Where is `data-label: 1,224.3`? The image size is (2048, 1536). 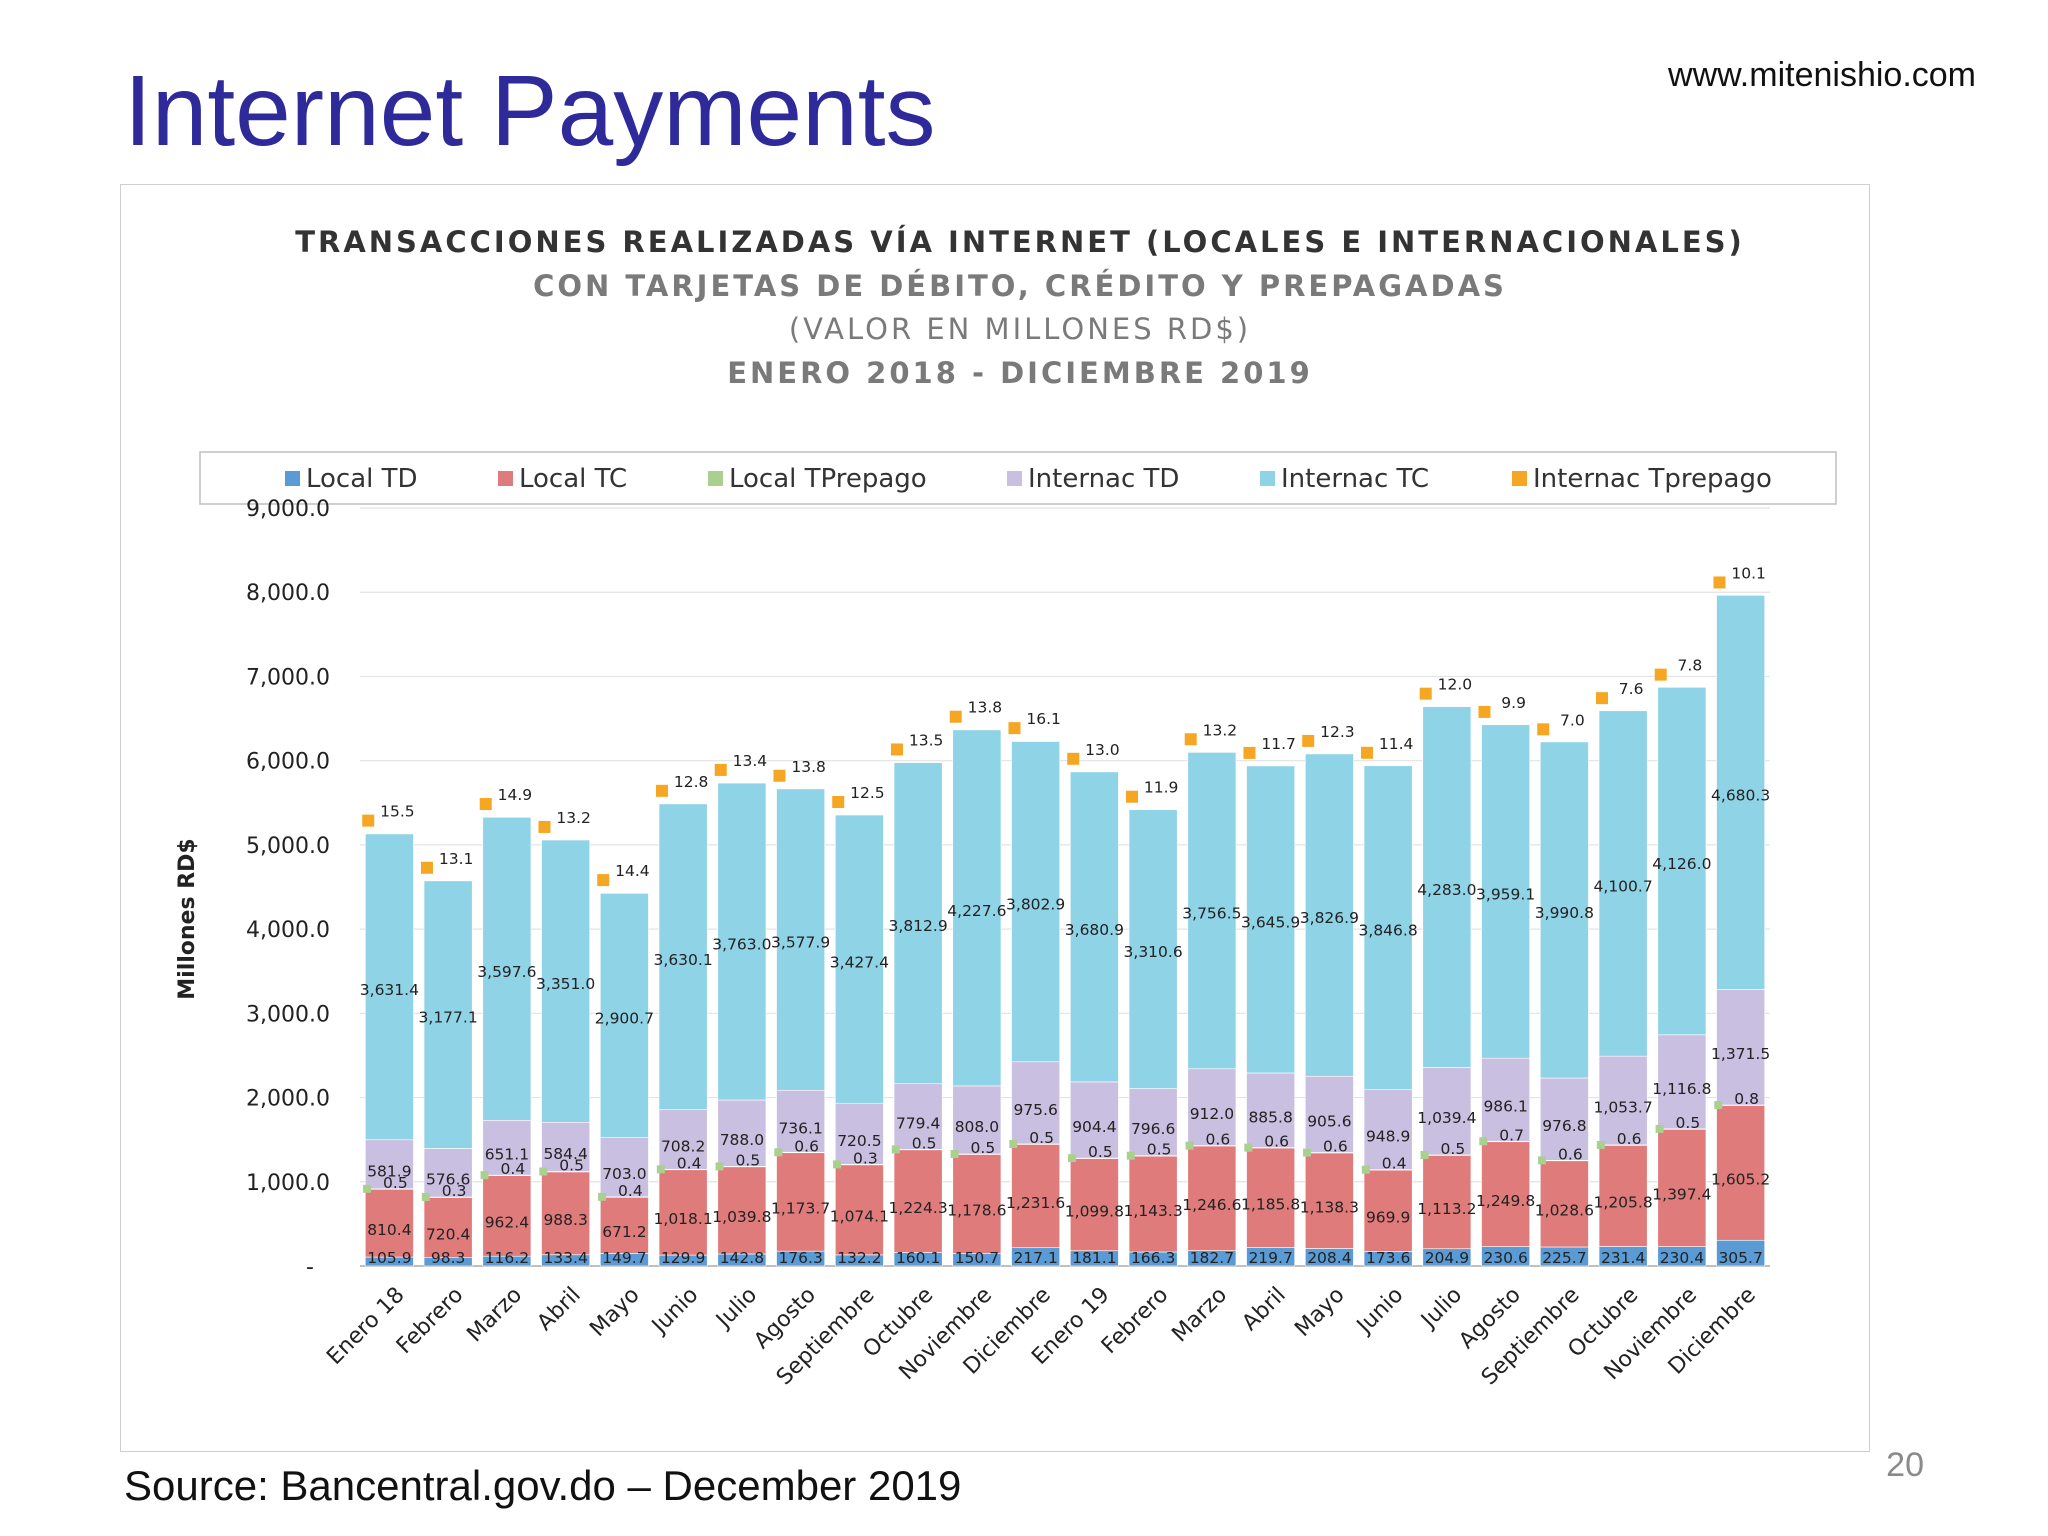 data-label: 1,224.3 is located at coordinates (918, 1208).